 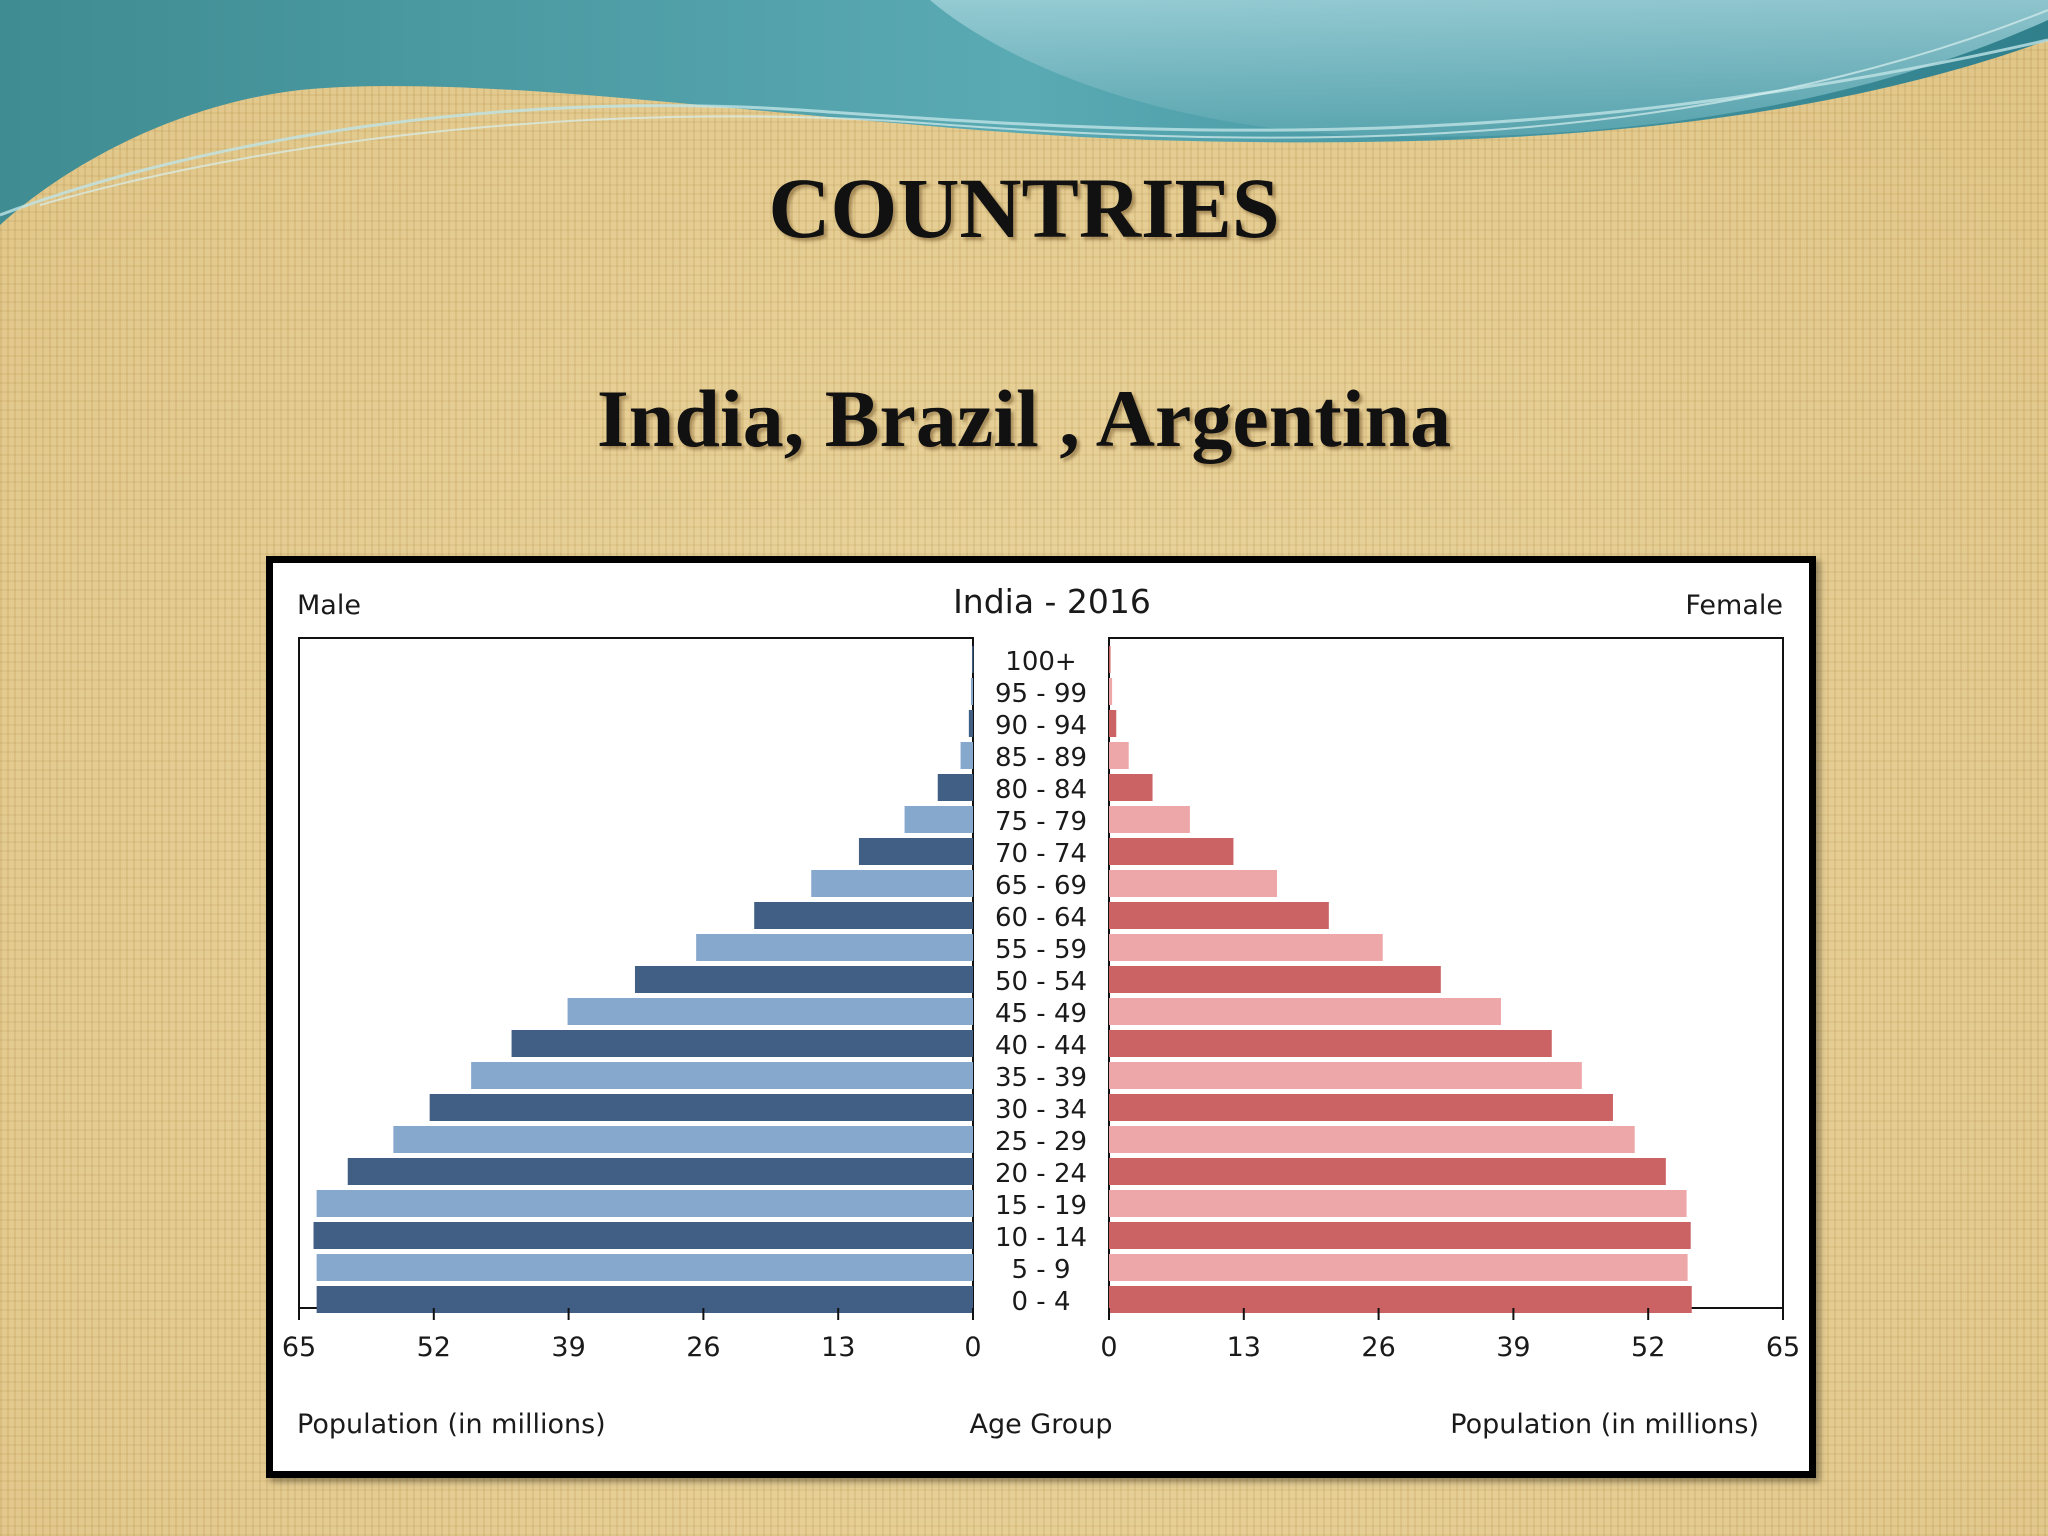 I want to click on slide-subtitle: India, Brazil , Argentina, so click(x=1024, y=418).